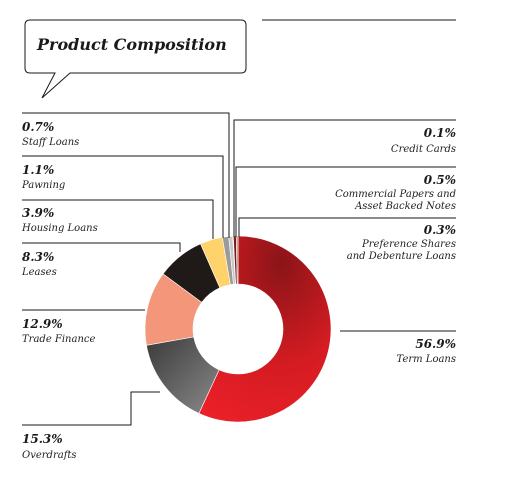 This screenshot has width=518, height=477. Describe the element at coordinates (237, 260) in the screenshot. I see `slice-preference-shares` at that location.